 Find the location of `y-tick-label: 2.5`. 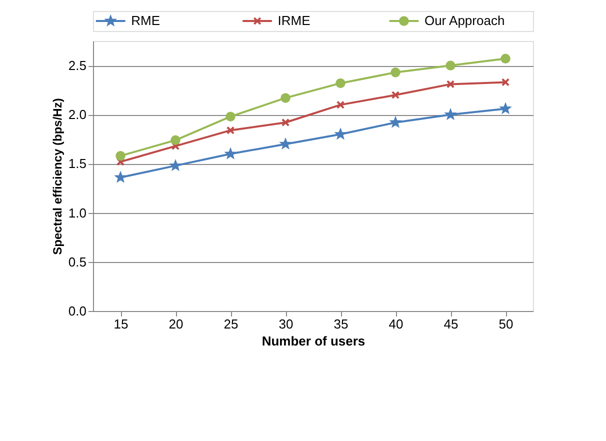

y-tick-label: 2.5 is located at coordinates (77, 66).